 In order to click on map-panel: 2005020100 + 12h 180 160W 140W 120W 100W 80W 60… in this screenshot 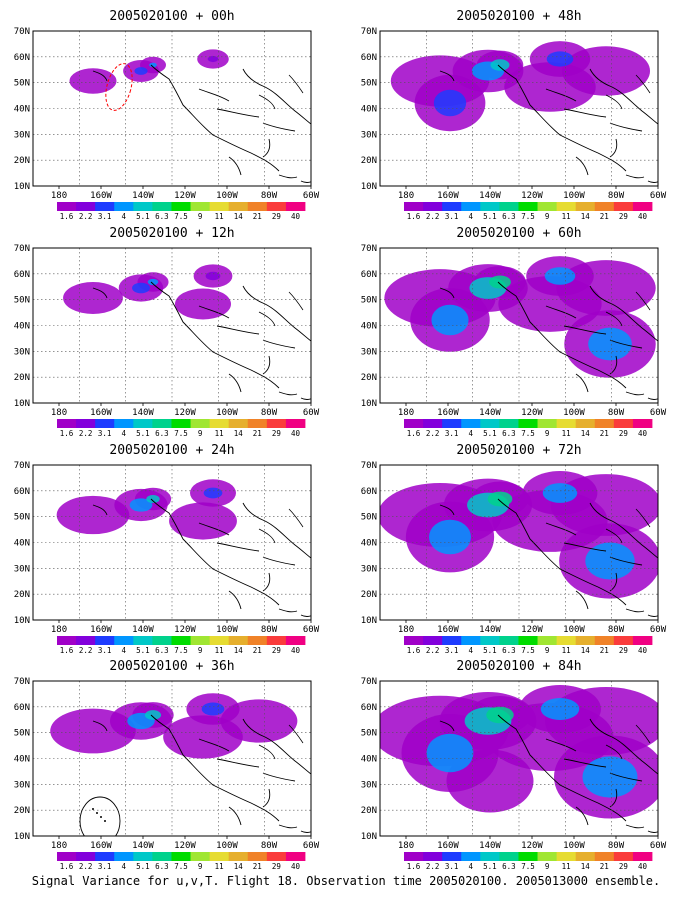, I will do `click(167, 332)`.